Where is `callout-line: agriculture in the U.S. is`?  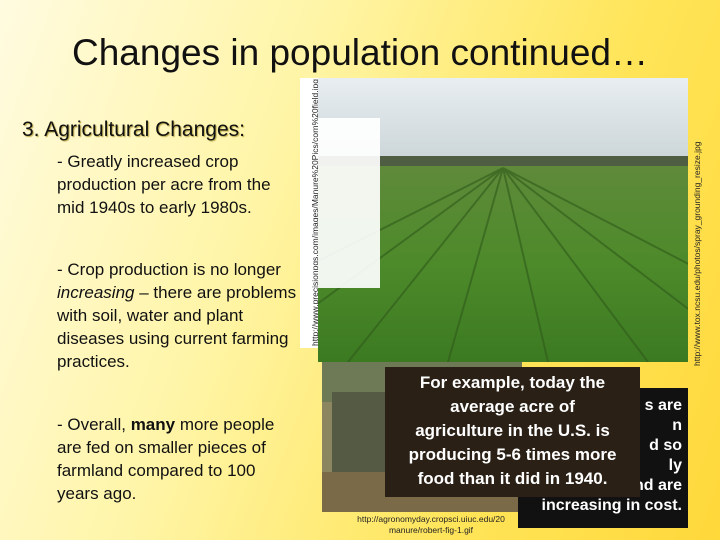 callout-line: agriculture in the U.S. is is located at coordinates (512, 430).